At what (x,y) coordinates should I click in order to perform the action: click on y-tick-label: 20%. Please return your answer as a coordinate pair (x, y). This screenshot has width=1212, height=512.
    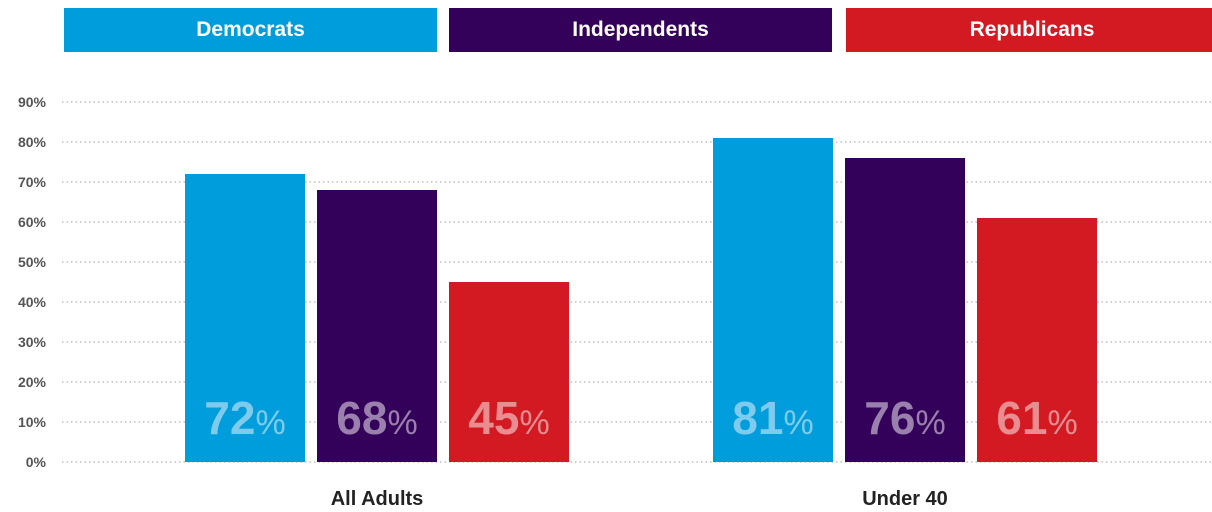
    Looking at the image, I should click on (32, 382).